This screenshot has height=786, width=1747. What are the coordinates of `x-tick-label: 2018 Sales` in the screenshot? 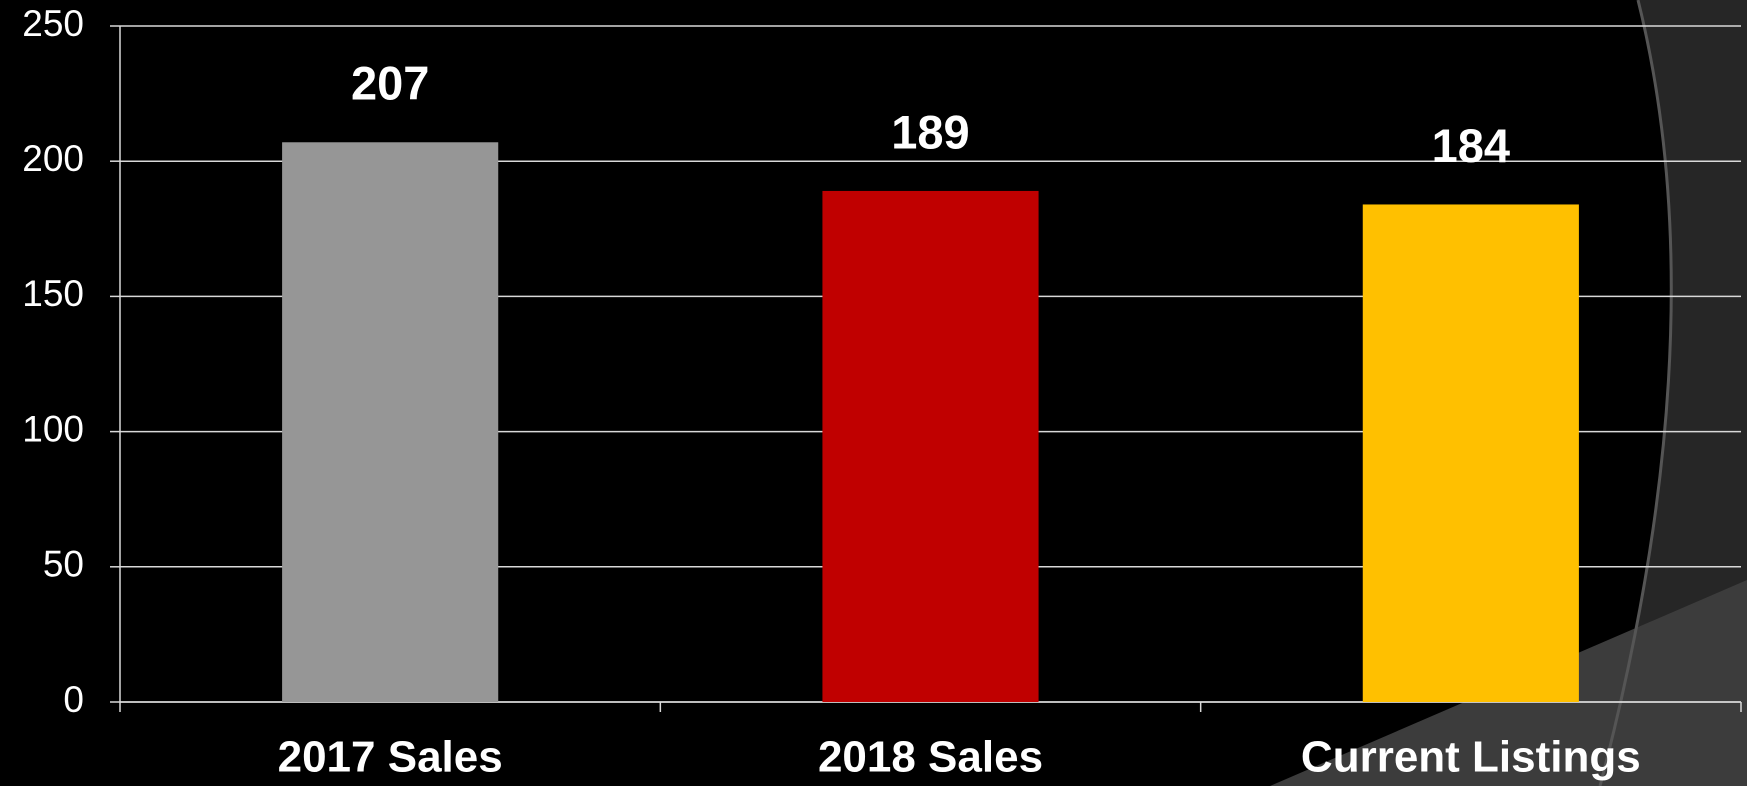 It's located at (930, 757).